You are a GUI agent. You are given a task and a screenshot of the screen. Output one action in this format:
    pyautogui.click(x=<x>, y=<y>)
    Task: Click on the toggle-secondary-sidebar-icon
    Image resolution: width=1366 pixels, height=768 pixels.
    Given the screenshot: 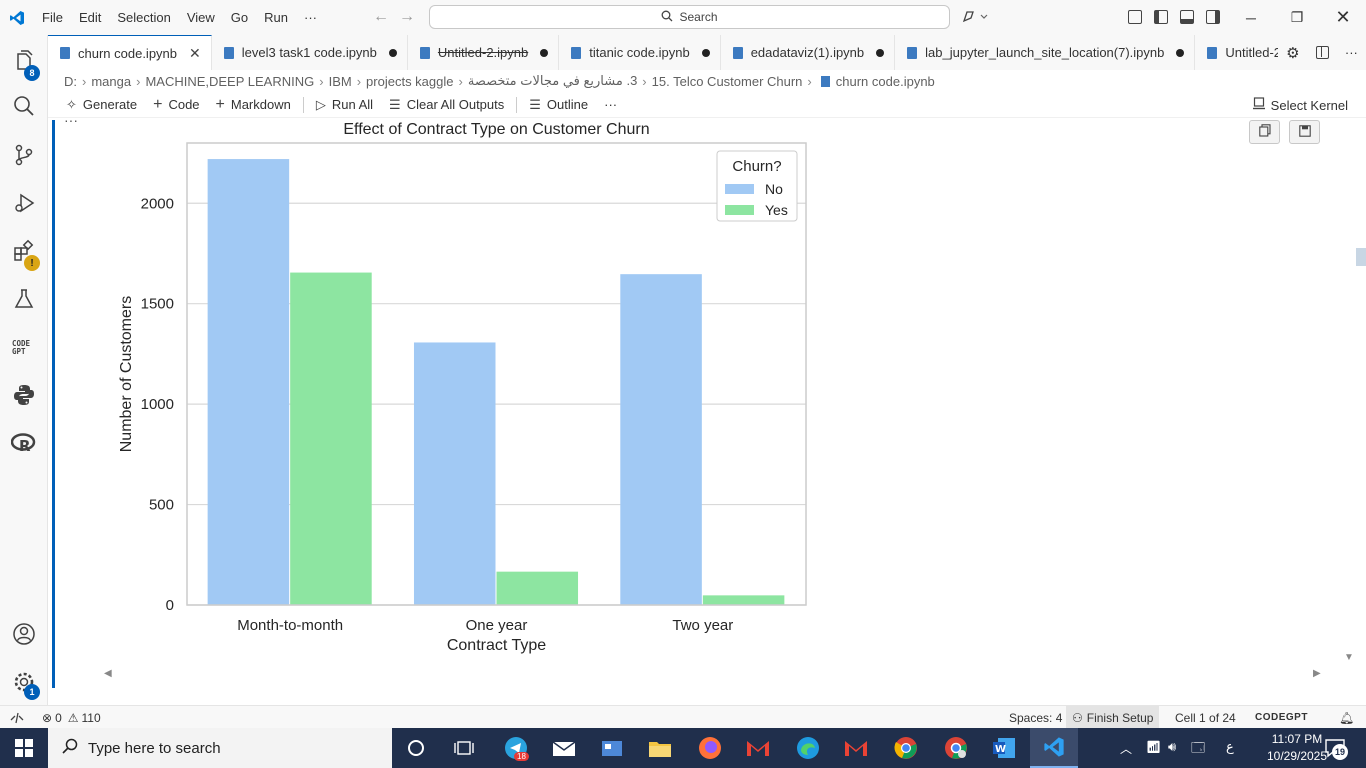 What is the action you would take?
    pyautogui.click(x=1213, y=17)
    